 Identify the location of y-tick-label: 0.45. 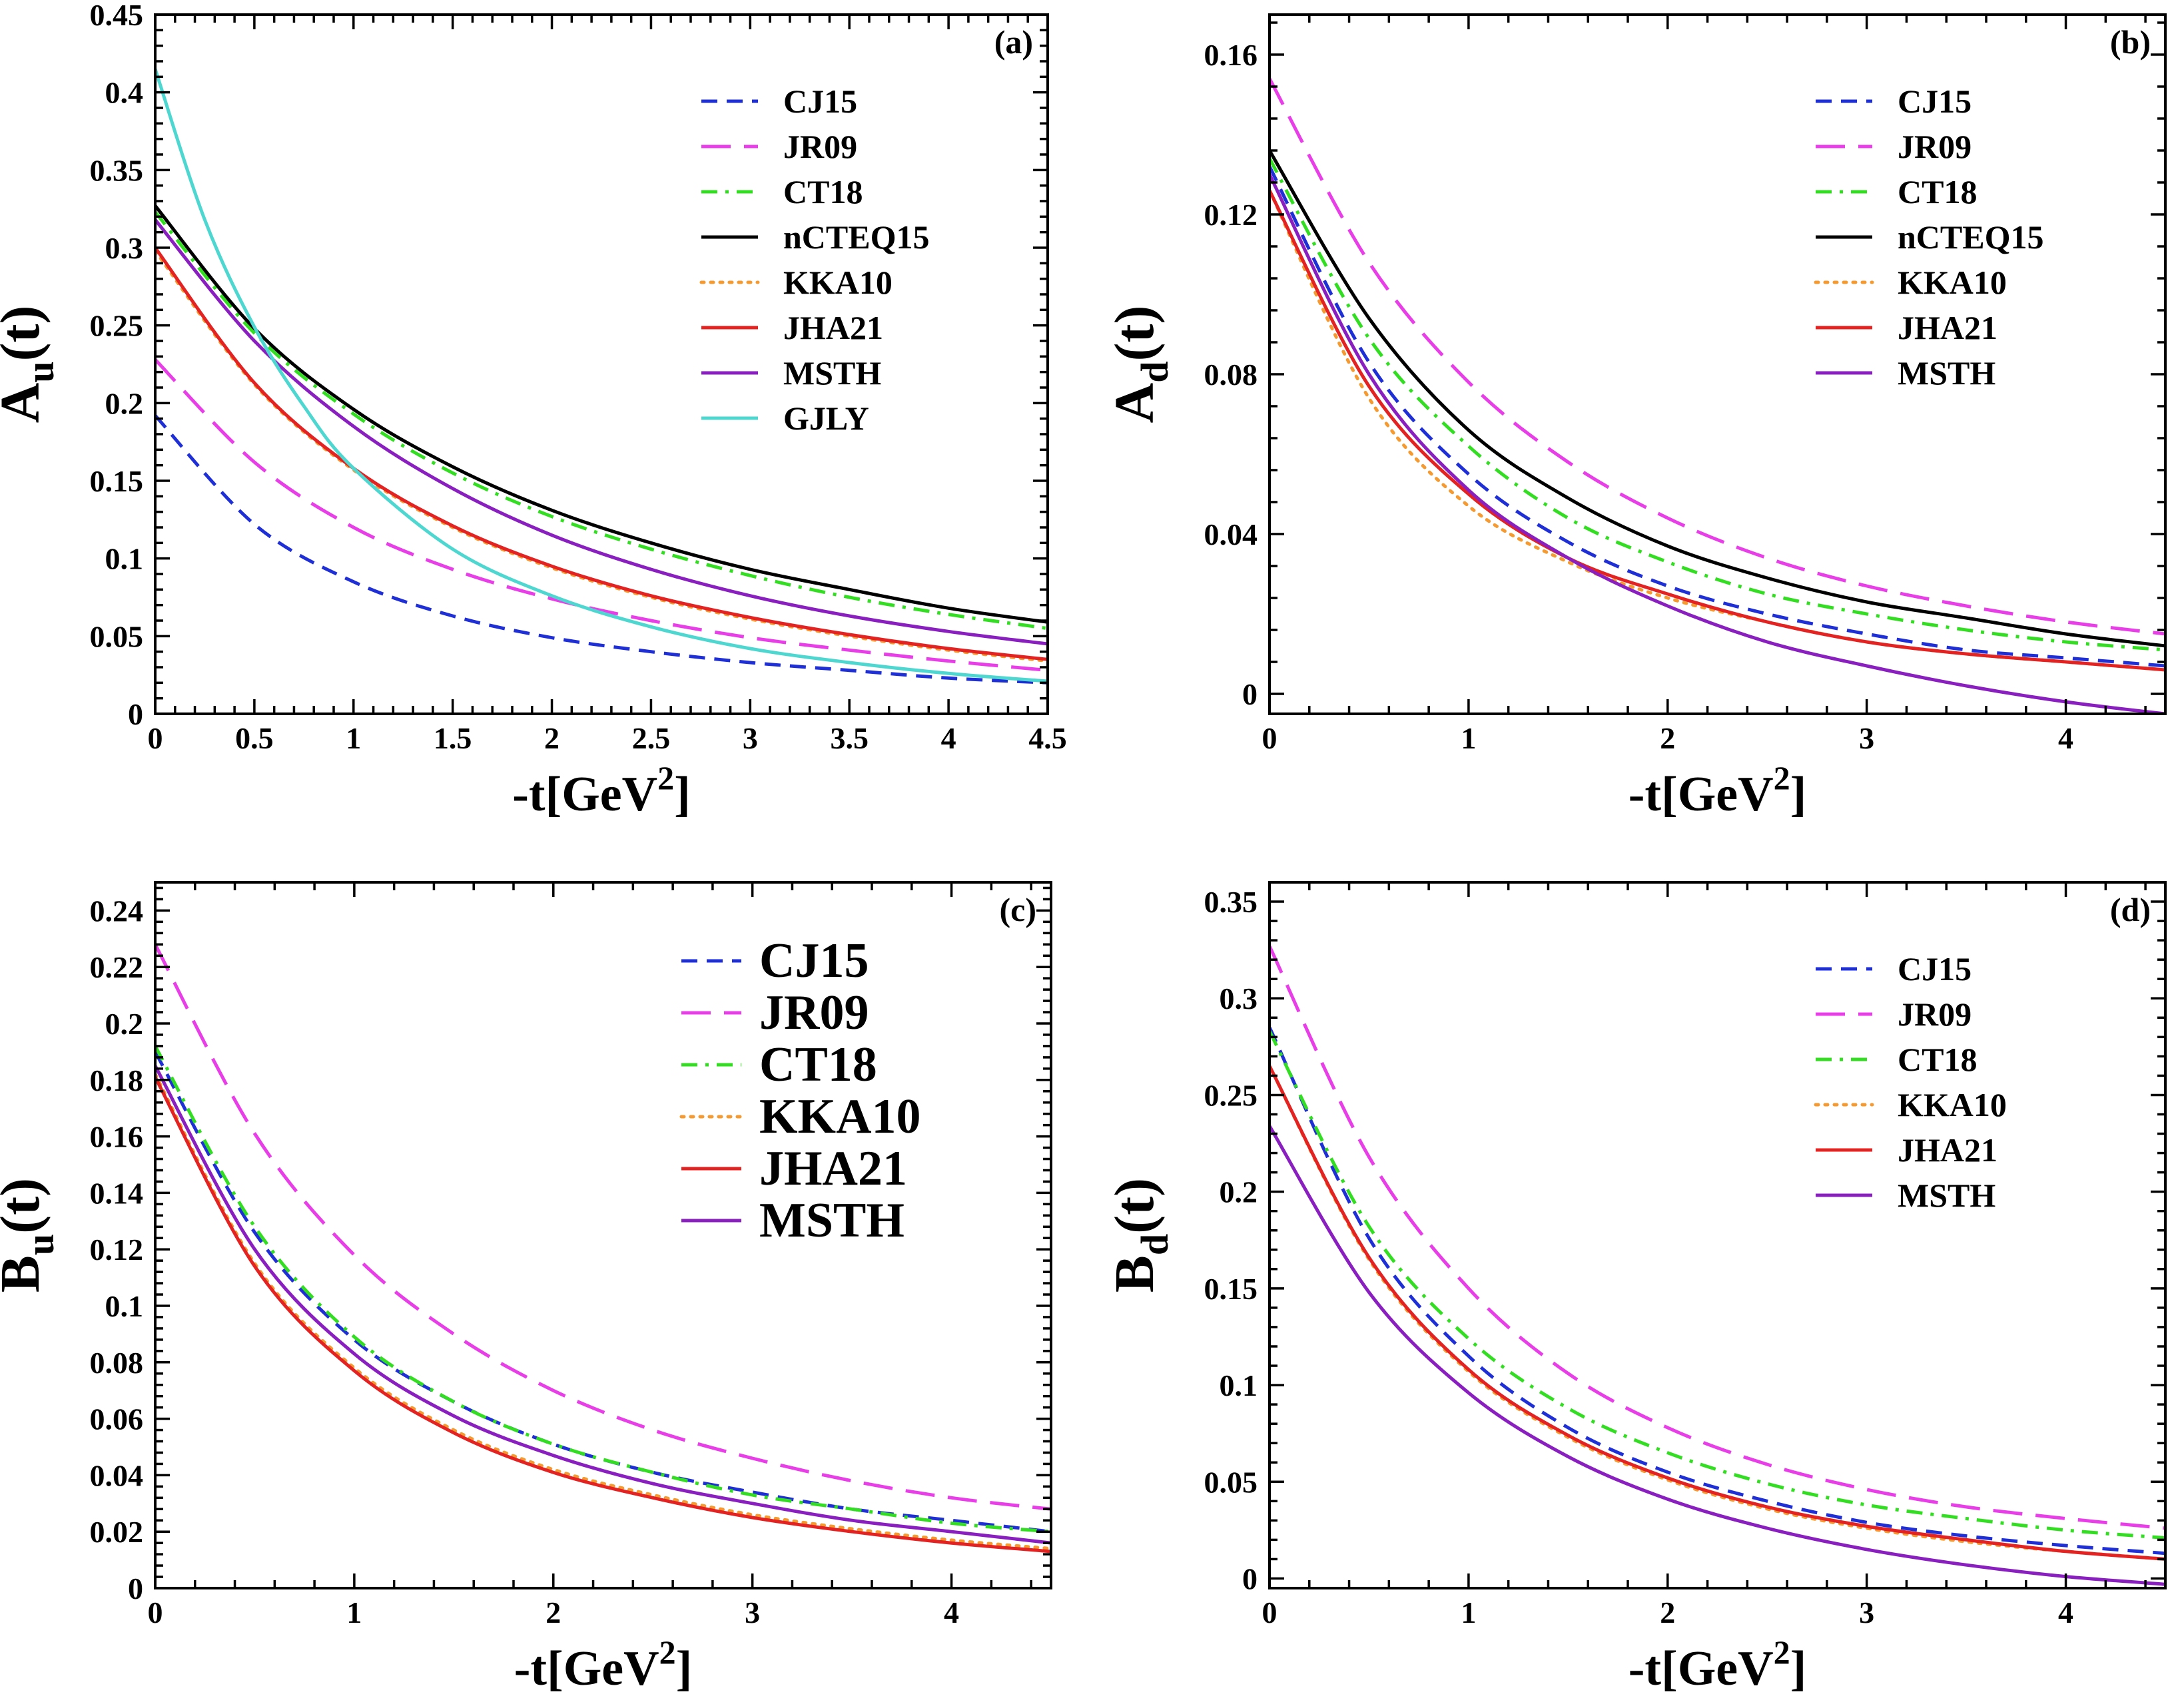
(117, 16).